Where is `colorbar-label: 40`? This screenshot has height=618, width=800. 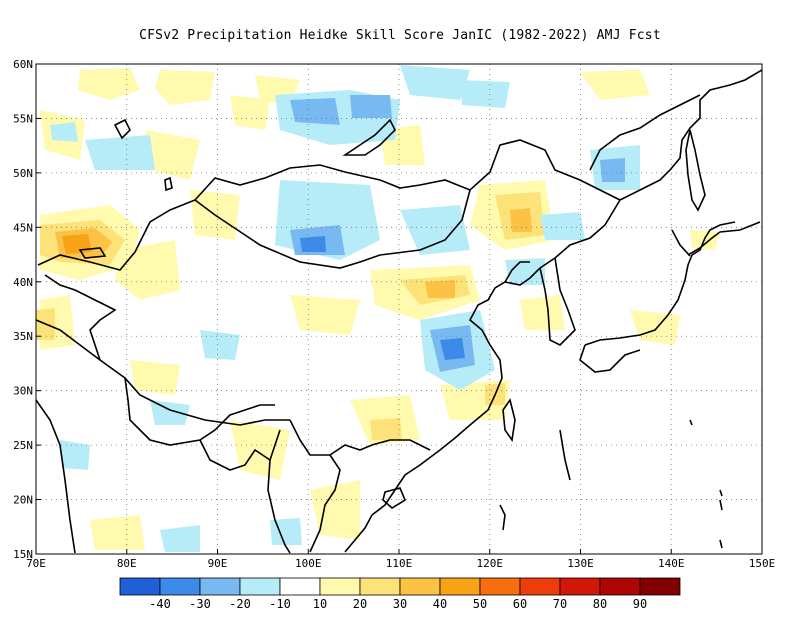 colorbar-label: 40 is located at coordinates (440, 604).